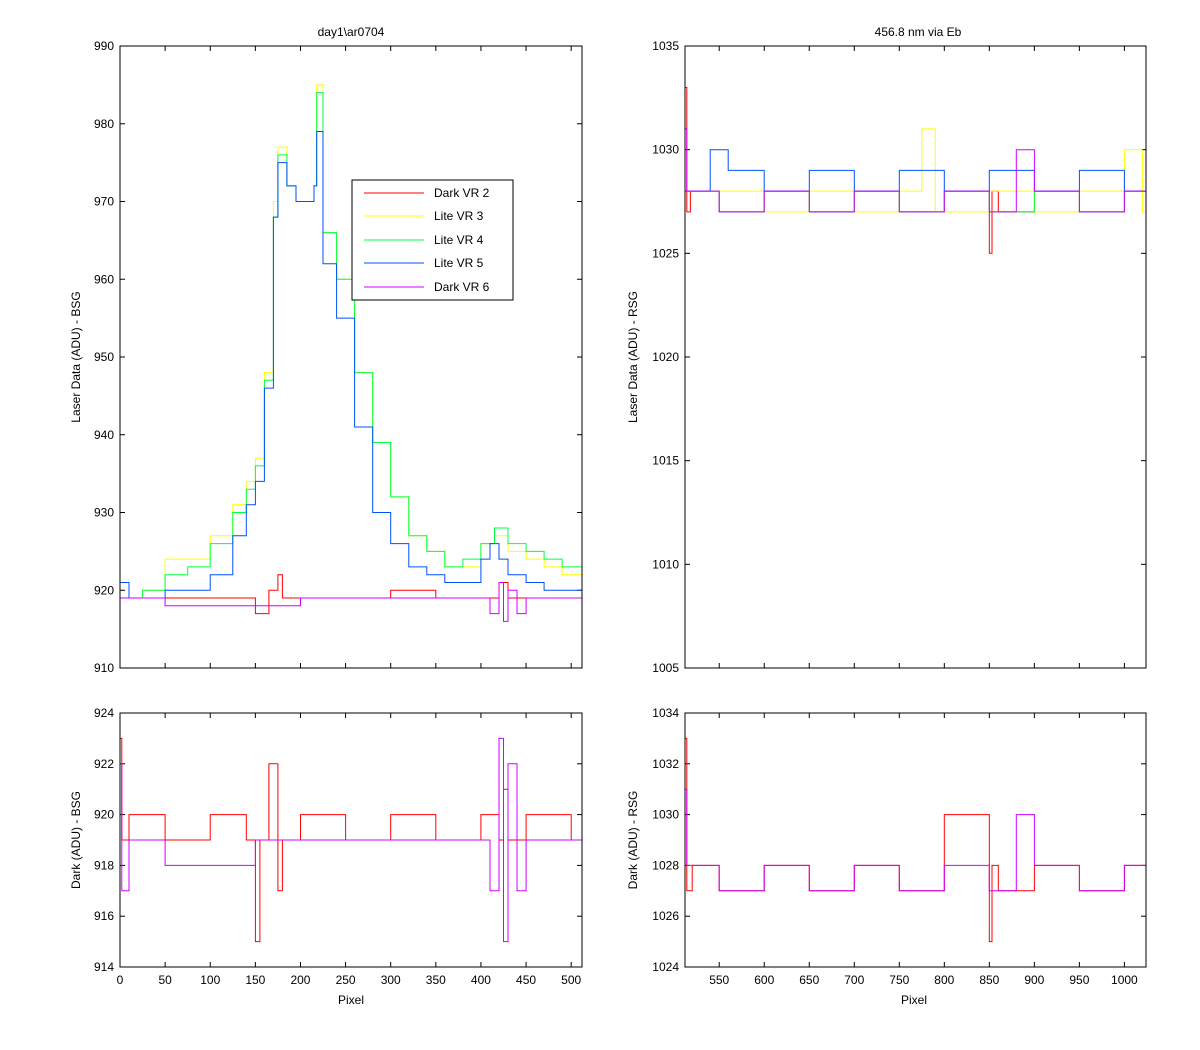 Image resolution: width=1200 pixels, height=1050 pixels. I want to click on x-tick-label: 100, so click(210, 980).